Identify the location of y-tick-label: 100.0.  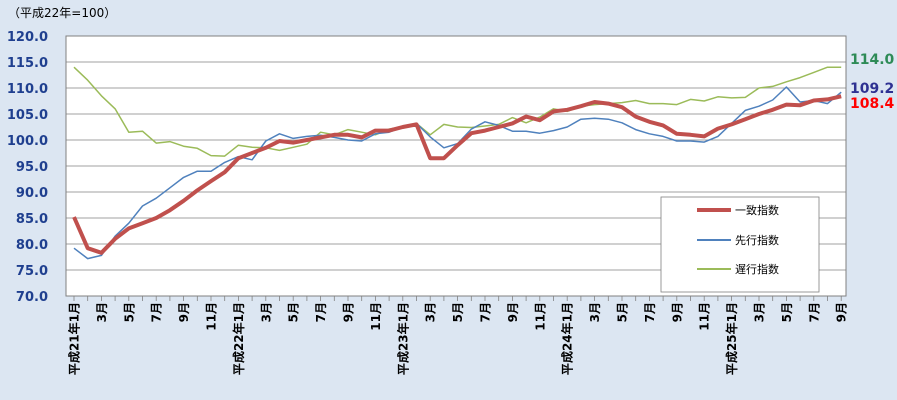
(27, 141).